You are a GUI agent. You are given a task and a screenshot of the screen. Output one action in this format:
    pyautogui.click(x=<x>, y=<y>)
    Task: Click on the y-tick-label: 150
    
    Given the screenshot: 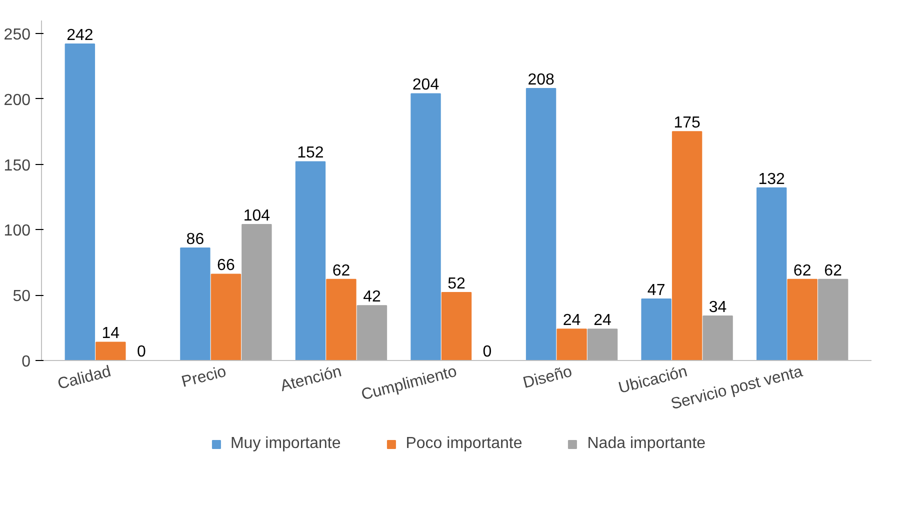 What is the action you would take?
    pyautogui.click(x=17, y=165)
    